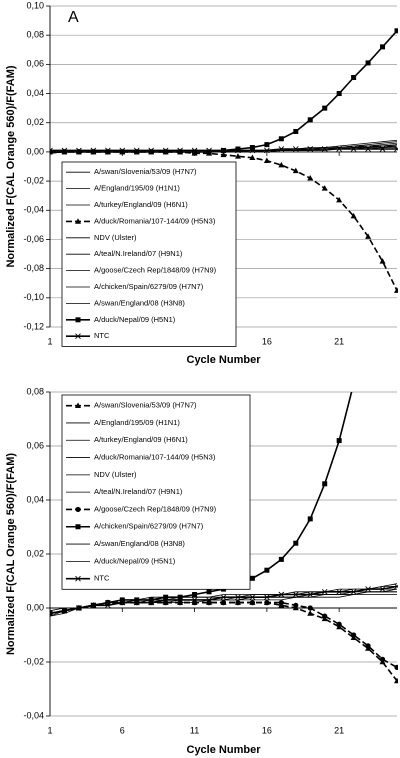 The image size is (400, 758). Describe the element at coordinates (33, 239) in the screenshot. I see `y-tick-label: -0,06` at that location.